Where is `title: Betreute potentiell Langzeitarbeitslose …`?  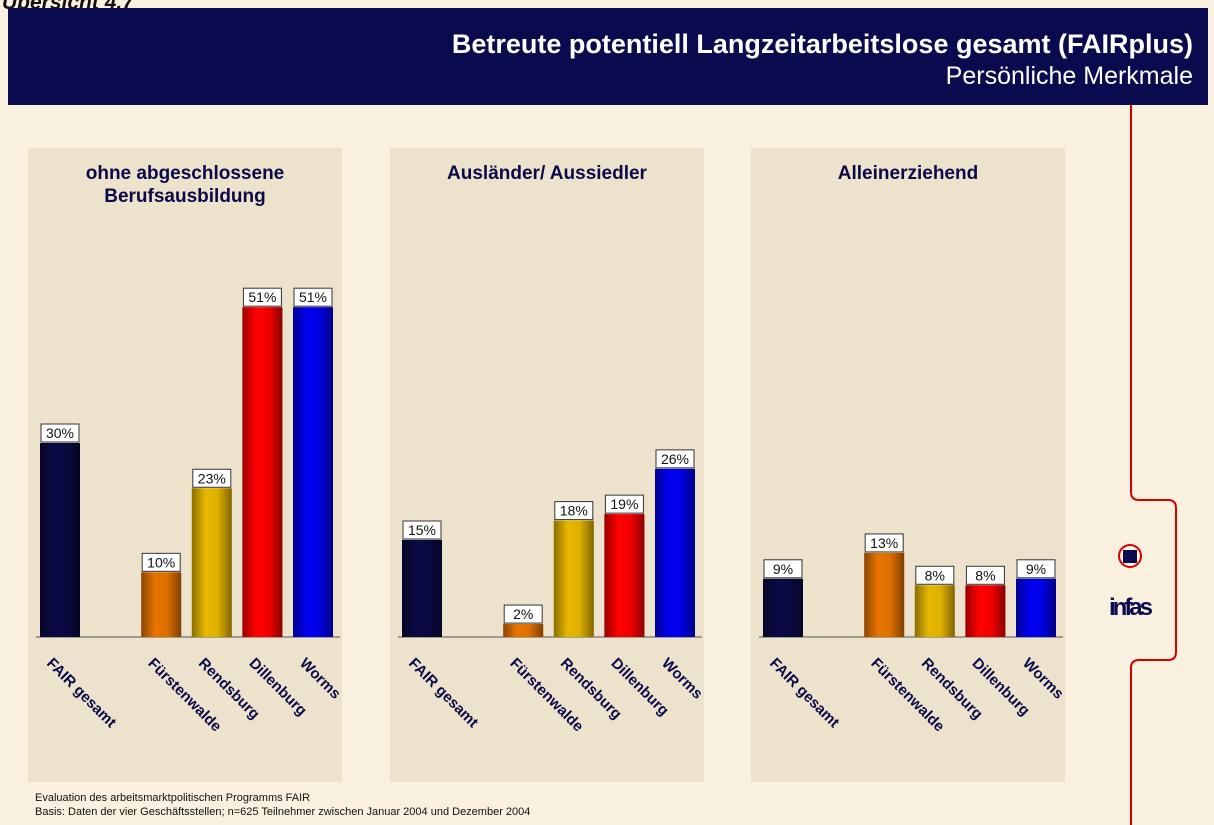
title: Betreute potentiell Langzeitarbeitslose … is located at coordinates (822, 44).